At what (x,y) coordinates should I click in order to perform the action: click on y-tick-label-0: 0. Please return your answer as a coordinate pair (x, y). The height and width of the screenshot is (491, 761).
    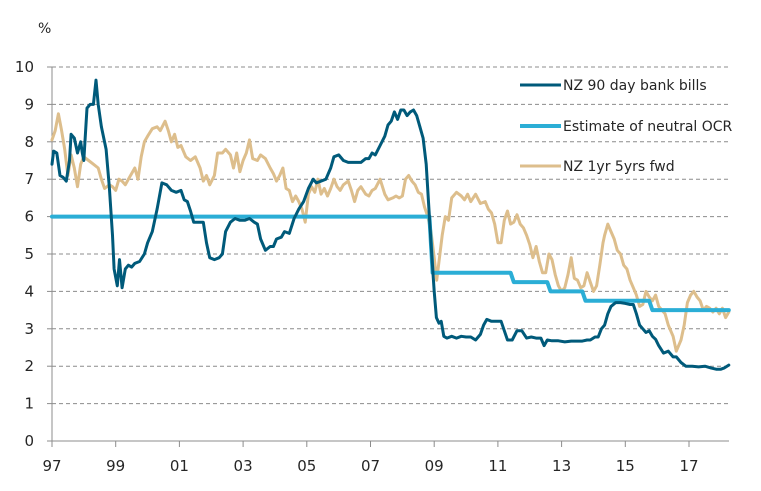
    Looking at the image, I should click on (29, 441).